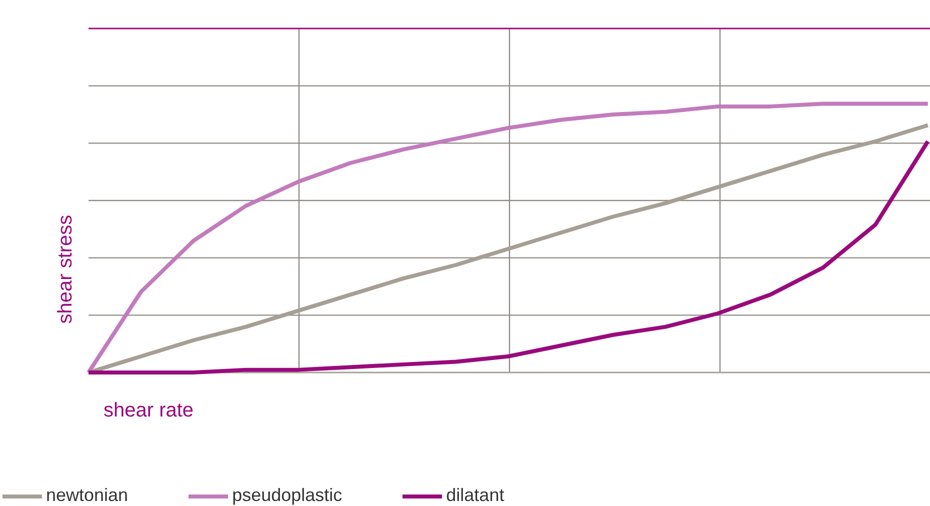 This screenshot has height=506, width=930. What do you see at coordinates (287, 495) in the screenshot?
I see `legend-label: pseudoplastic` at bounding box center [287, 495].